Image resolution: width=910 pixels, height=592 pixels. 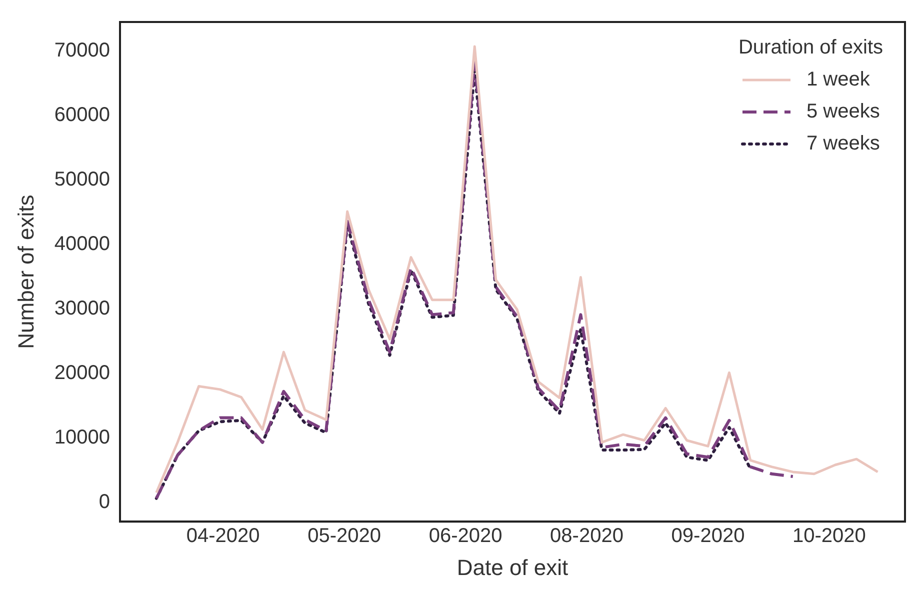 I want to click on x-tick-label: 05-2020, so click(x=344, y=536).